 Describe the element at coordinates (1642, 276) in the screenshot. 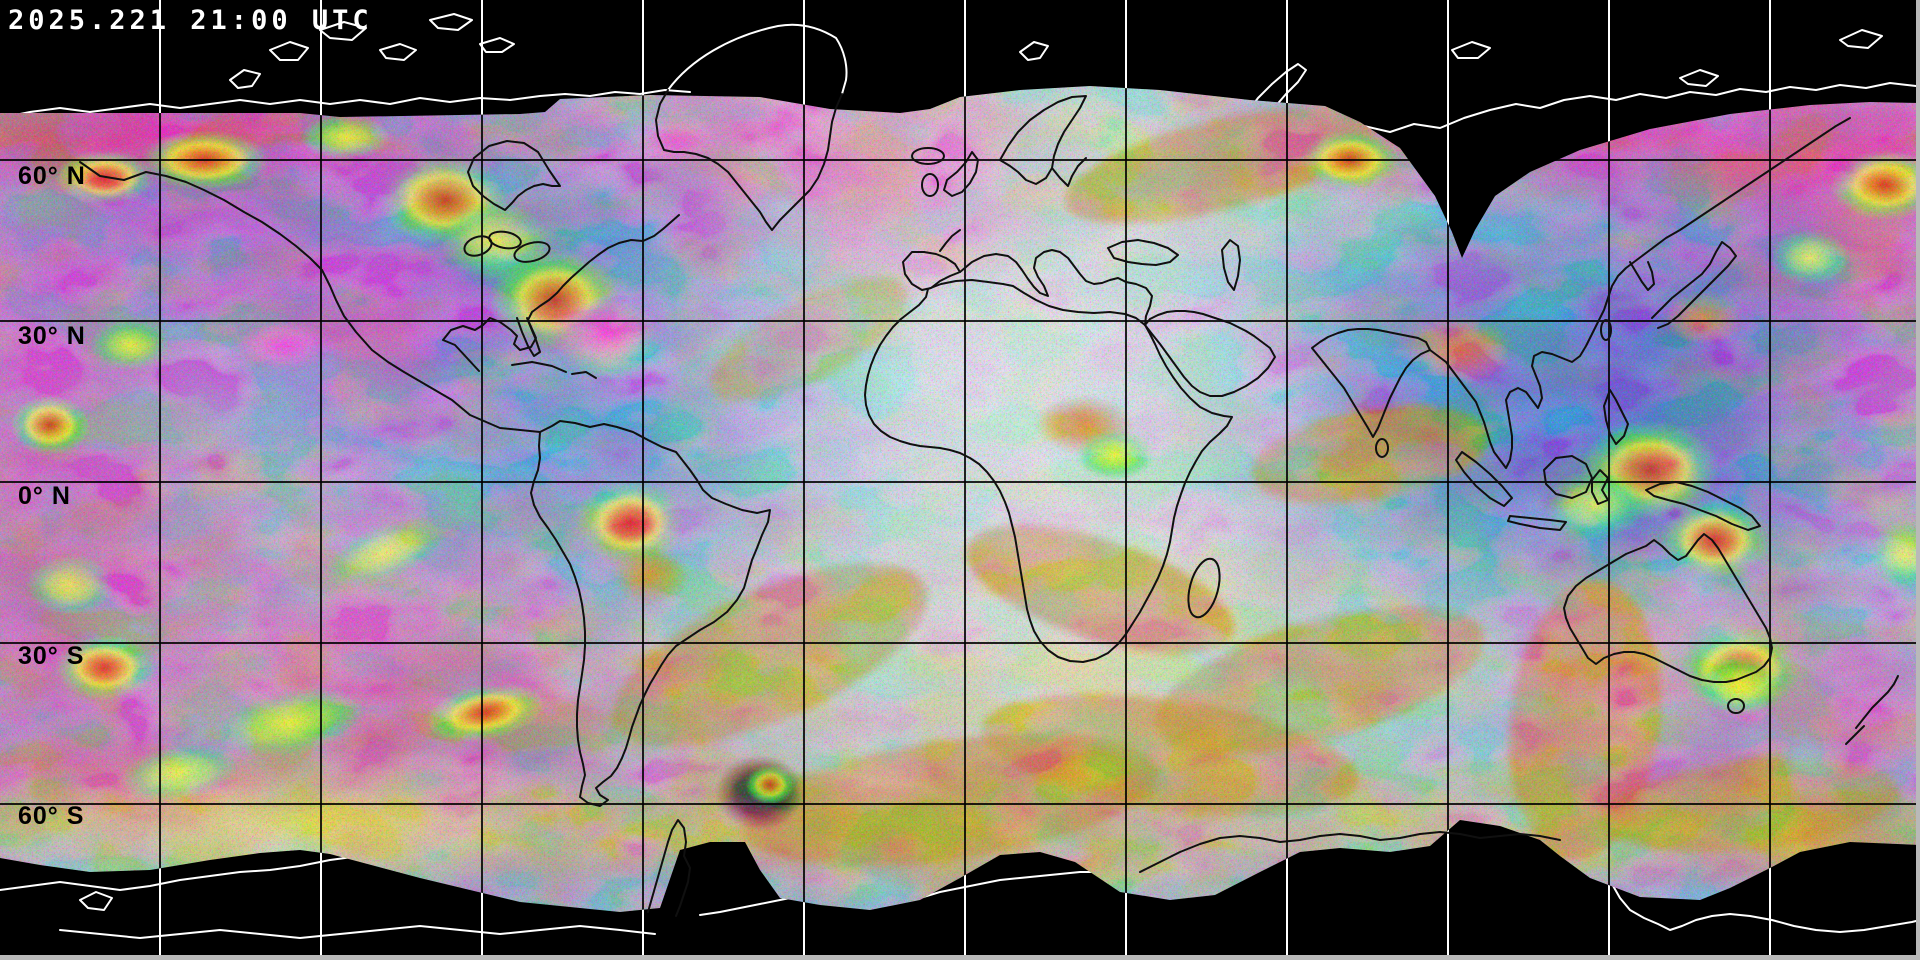

I see `korea` at that location.